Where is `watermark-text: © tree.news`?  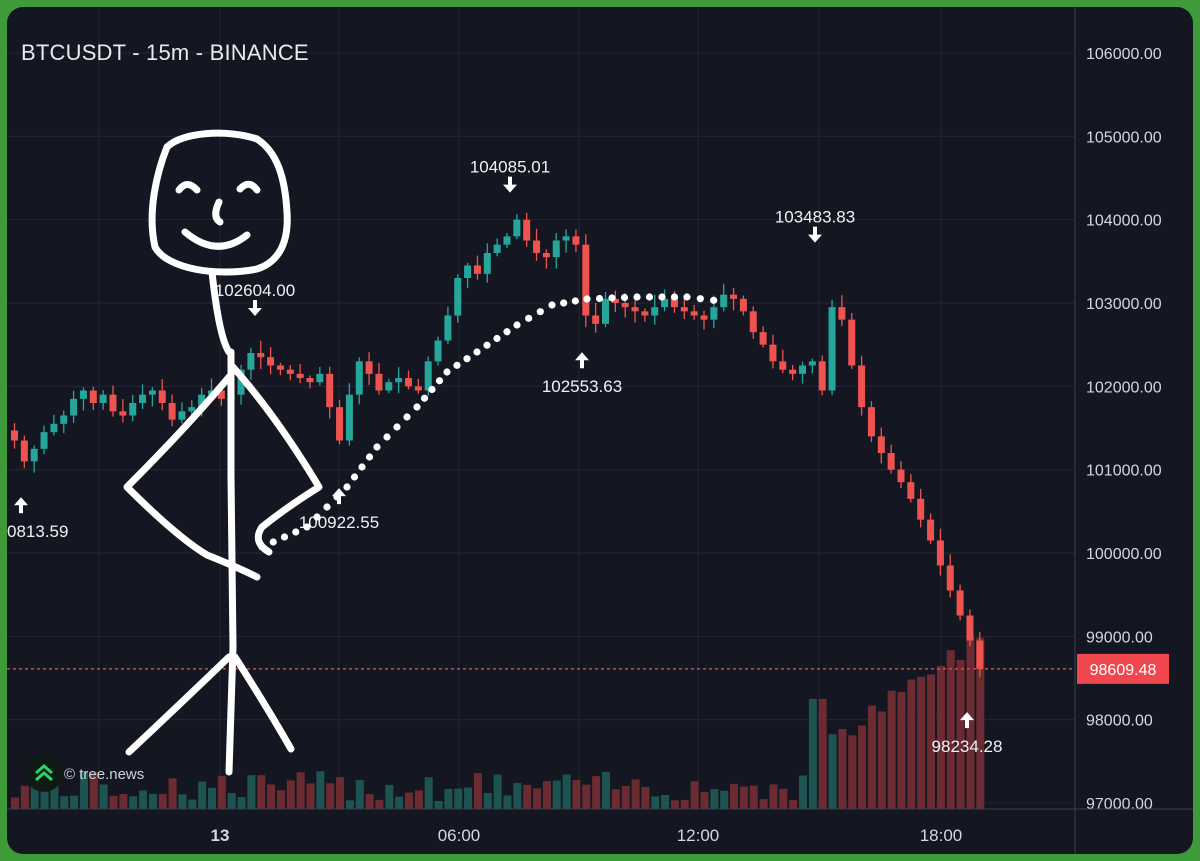
watermark-text: © tree.news is located at coordinates (104, 774).